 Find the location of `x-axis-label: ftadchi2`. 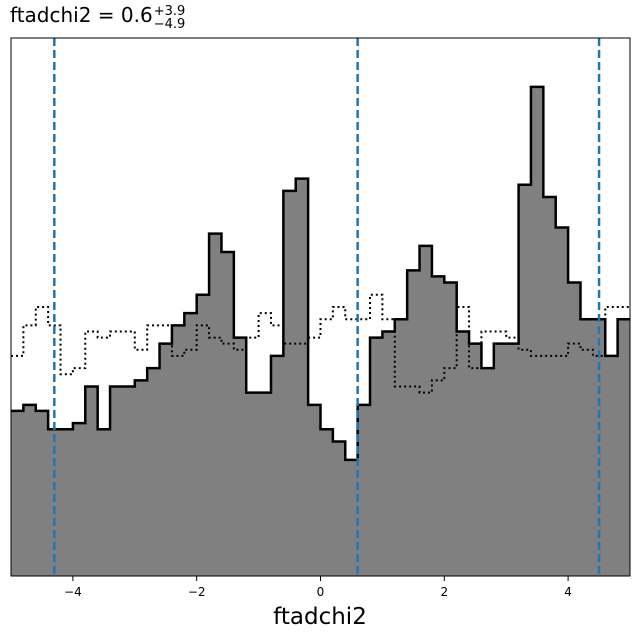

x-axis-label: ftadchi2 is located at coordinates (320, 617).